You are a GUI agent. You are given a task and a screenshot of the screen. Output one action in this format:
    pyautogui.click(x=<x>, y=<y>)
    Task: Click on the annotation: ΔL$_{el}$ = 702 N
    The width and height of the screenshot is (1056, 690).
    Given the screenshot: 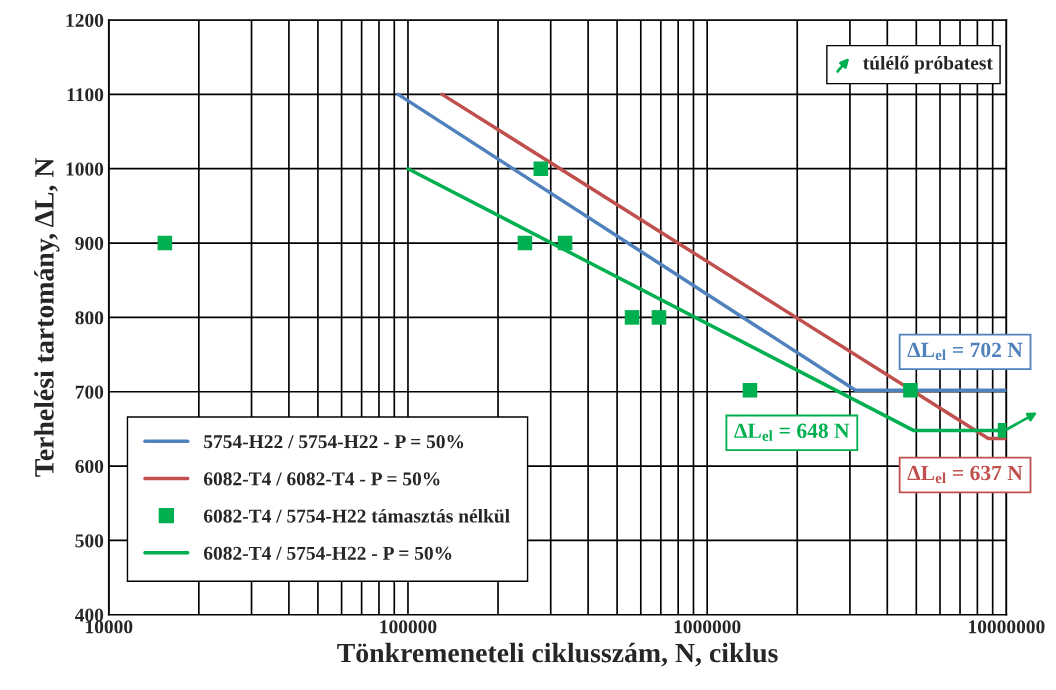 What is the action you would take?
    pyautogui.click(x=965, y=351)
    